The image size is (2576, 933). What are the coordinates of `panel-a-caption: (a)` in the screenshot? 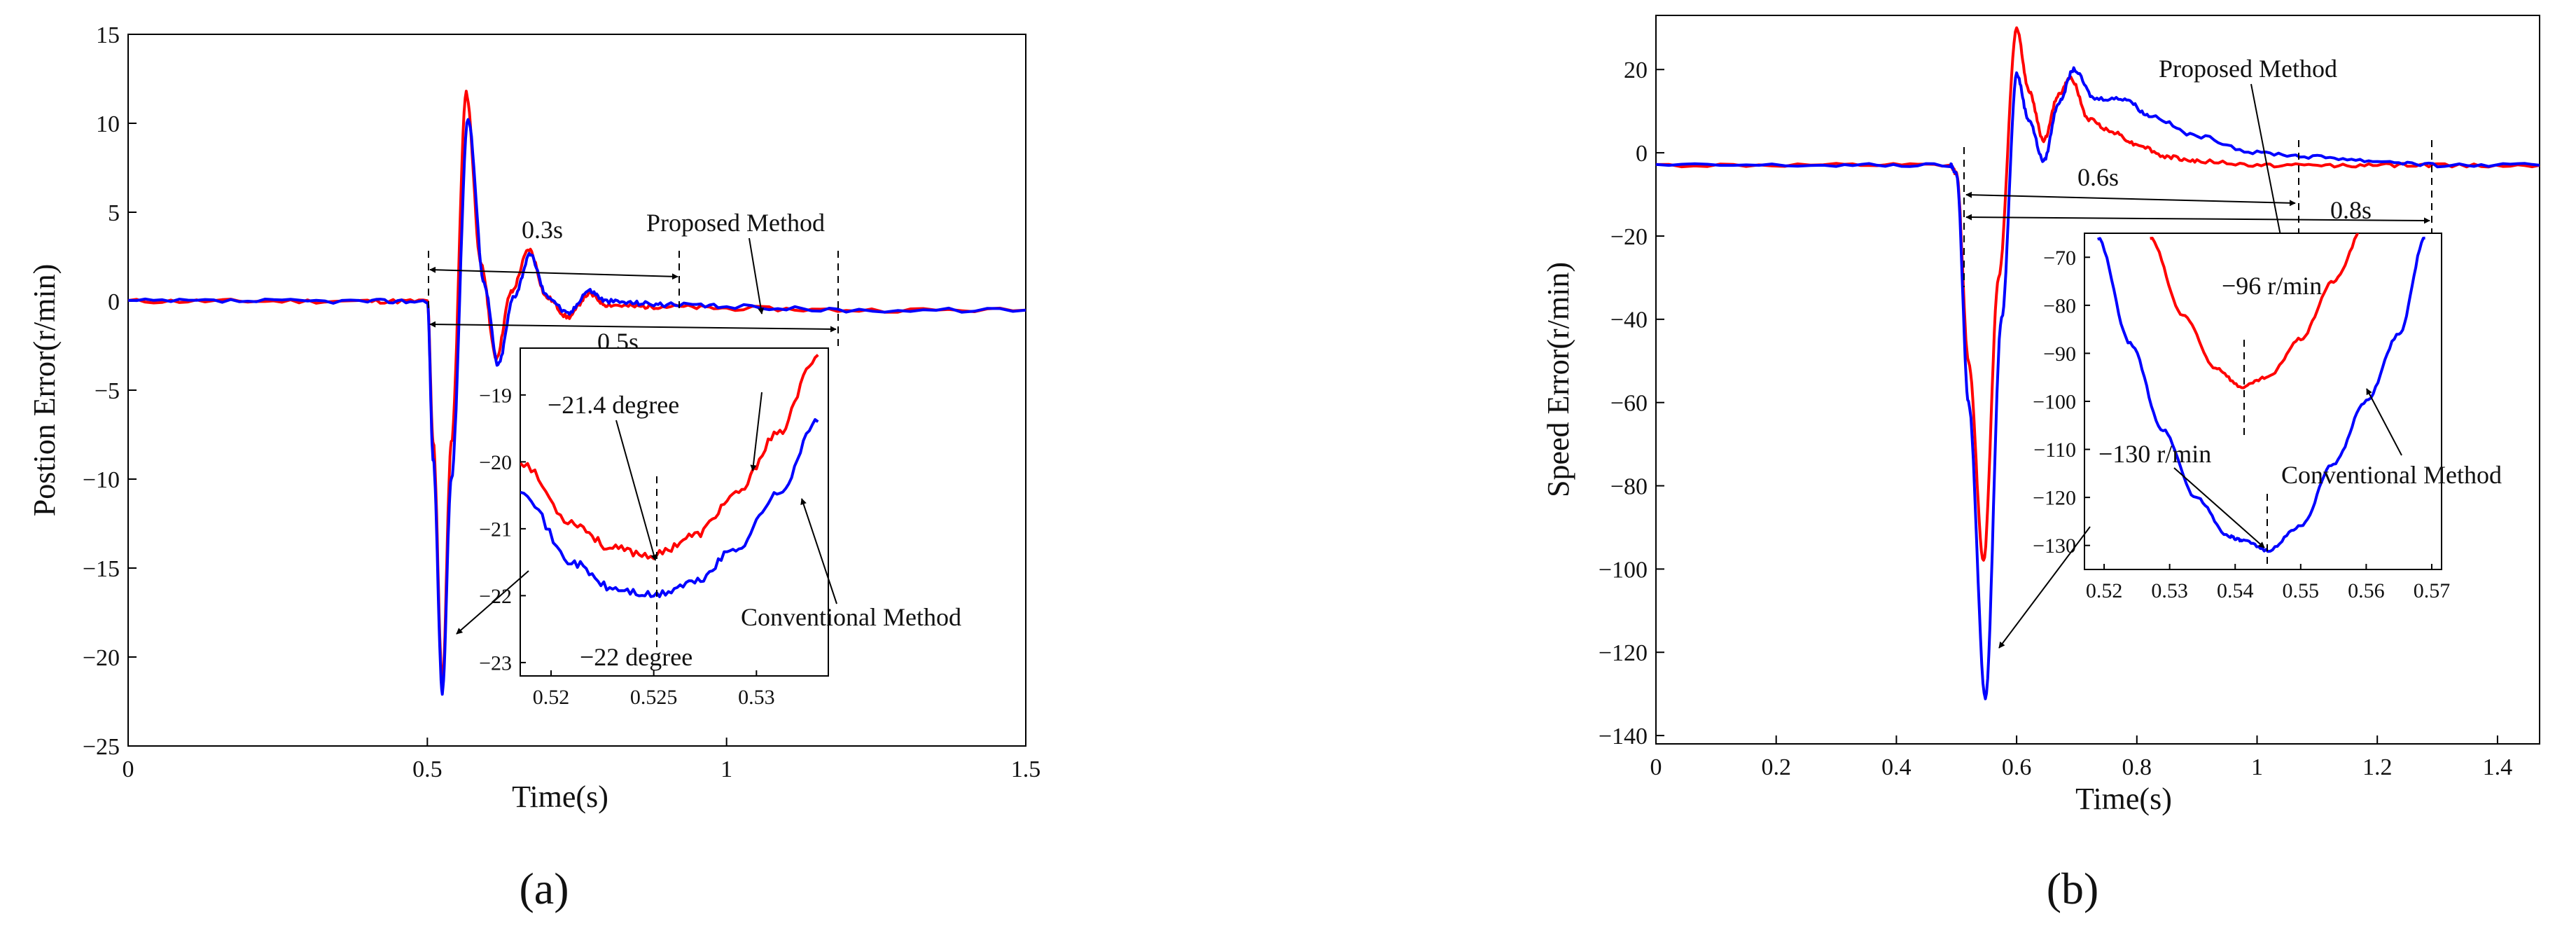 It's located at (544, 888).